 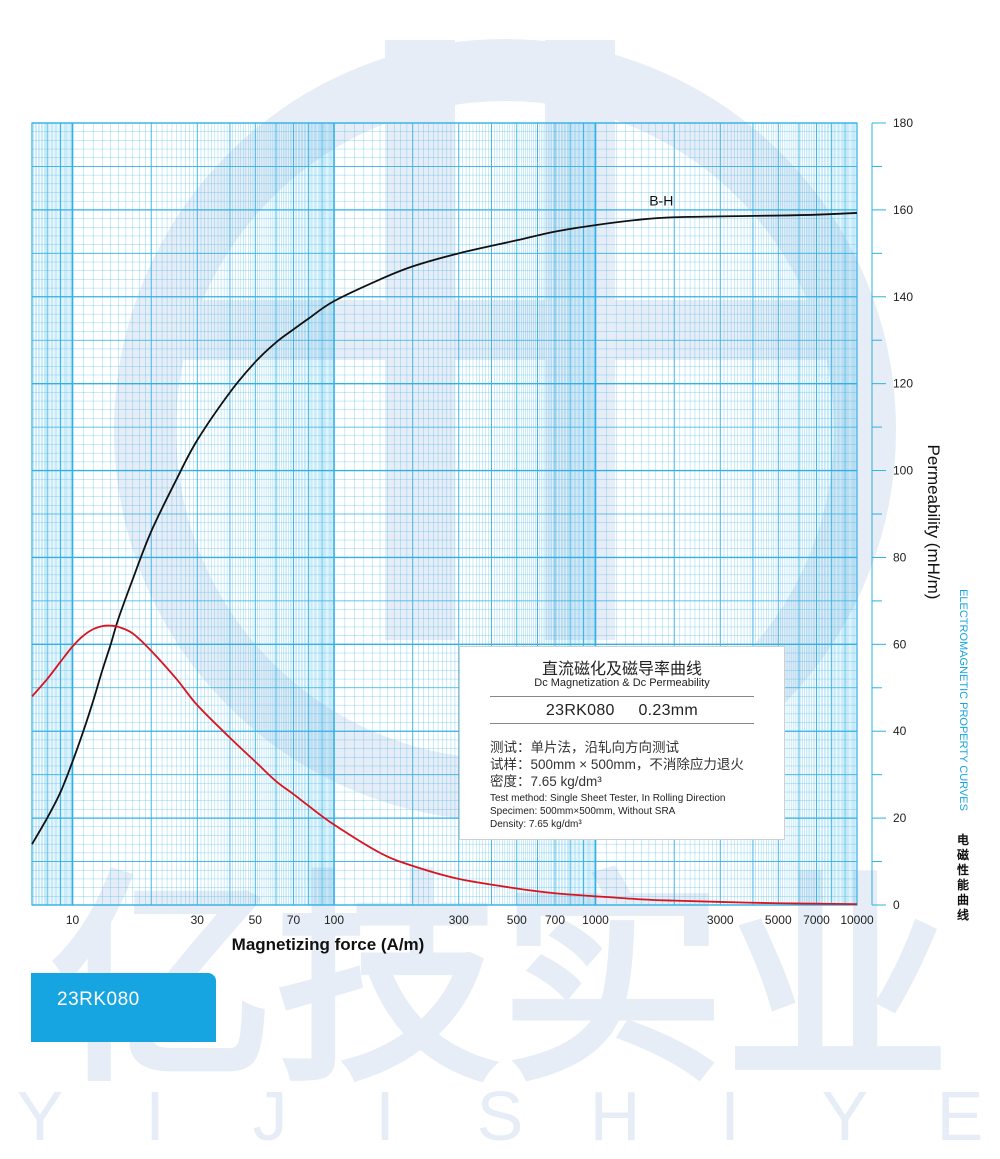 I want to click on y-tick-label: 180, so click(x=903, y=123).